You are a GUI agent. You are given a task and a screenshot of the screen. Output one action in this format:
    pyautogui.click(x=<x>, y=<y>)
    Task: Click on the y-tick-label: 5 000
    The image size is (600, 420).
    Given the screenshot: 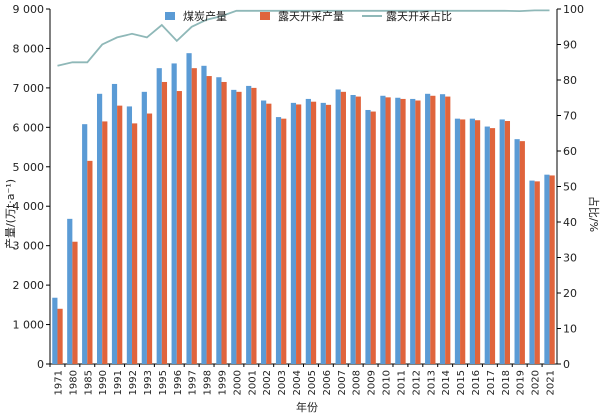 What is the action you would take?
    pyautogui.click(x=29, y=167)
    